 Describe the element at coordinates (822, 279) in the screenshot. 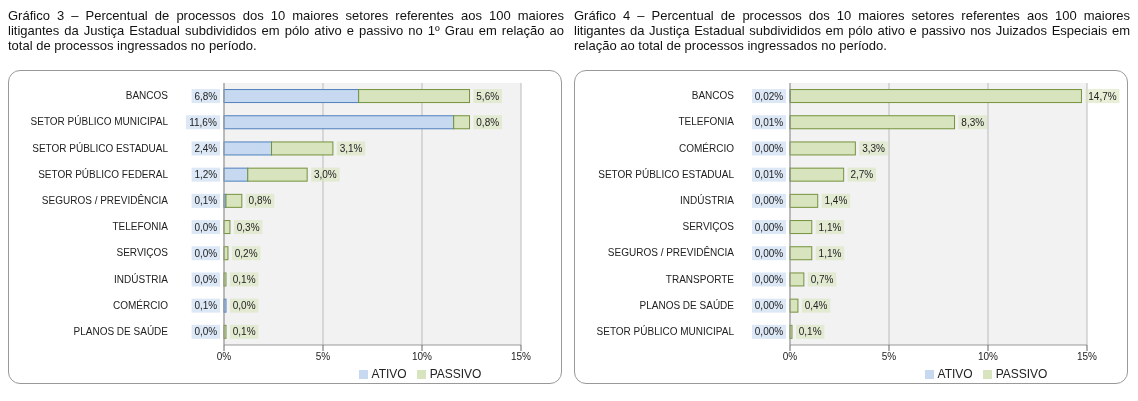

I see `data-label: 0,7%` at that location.